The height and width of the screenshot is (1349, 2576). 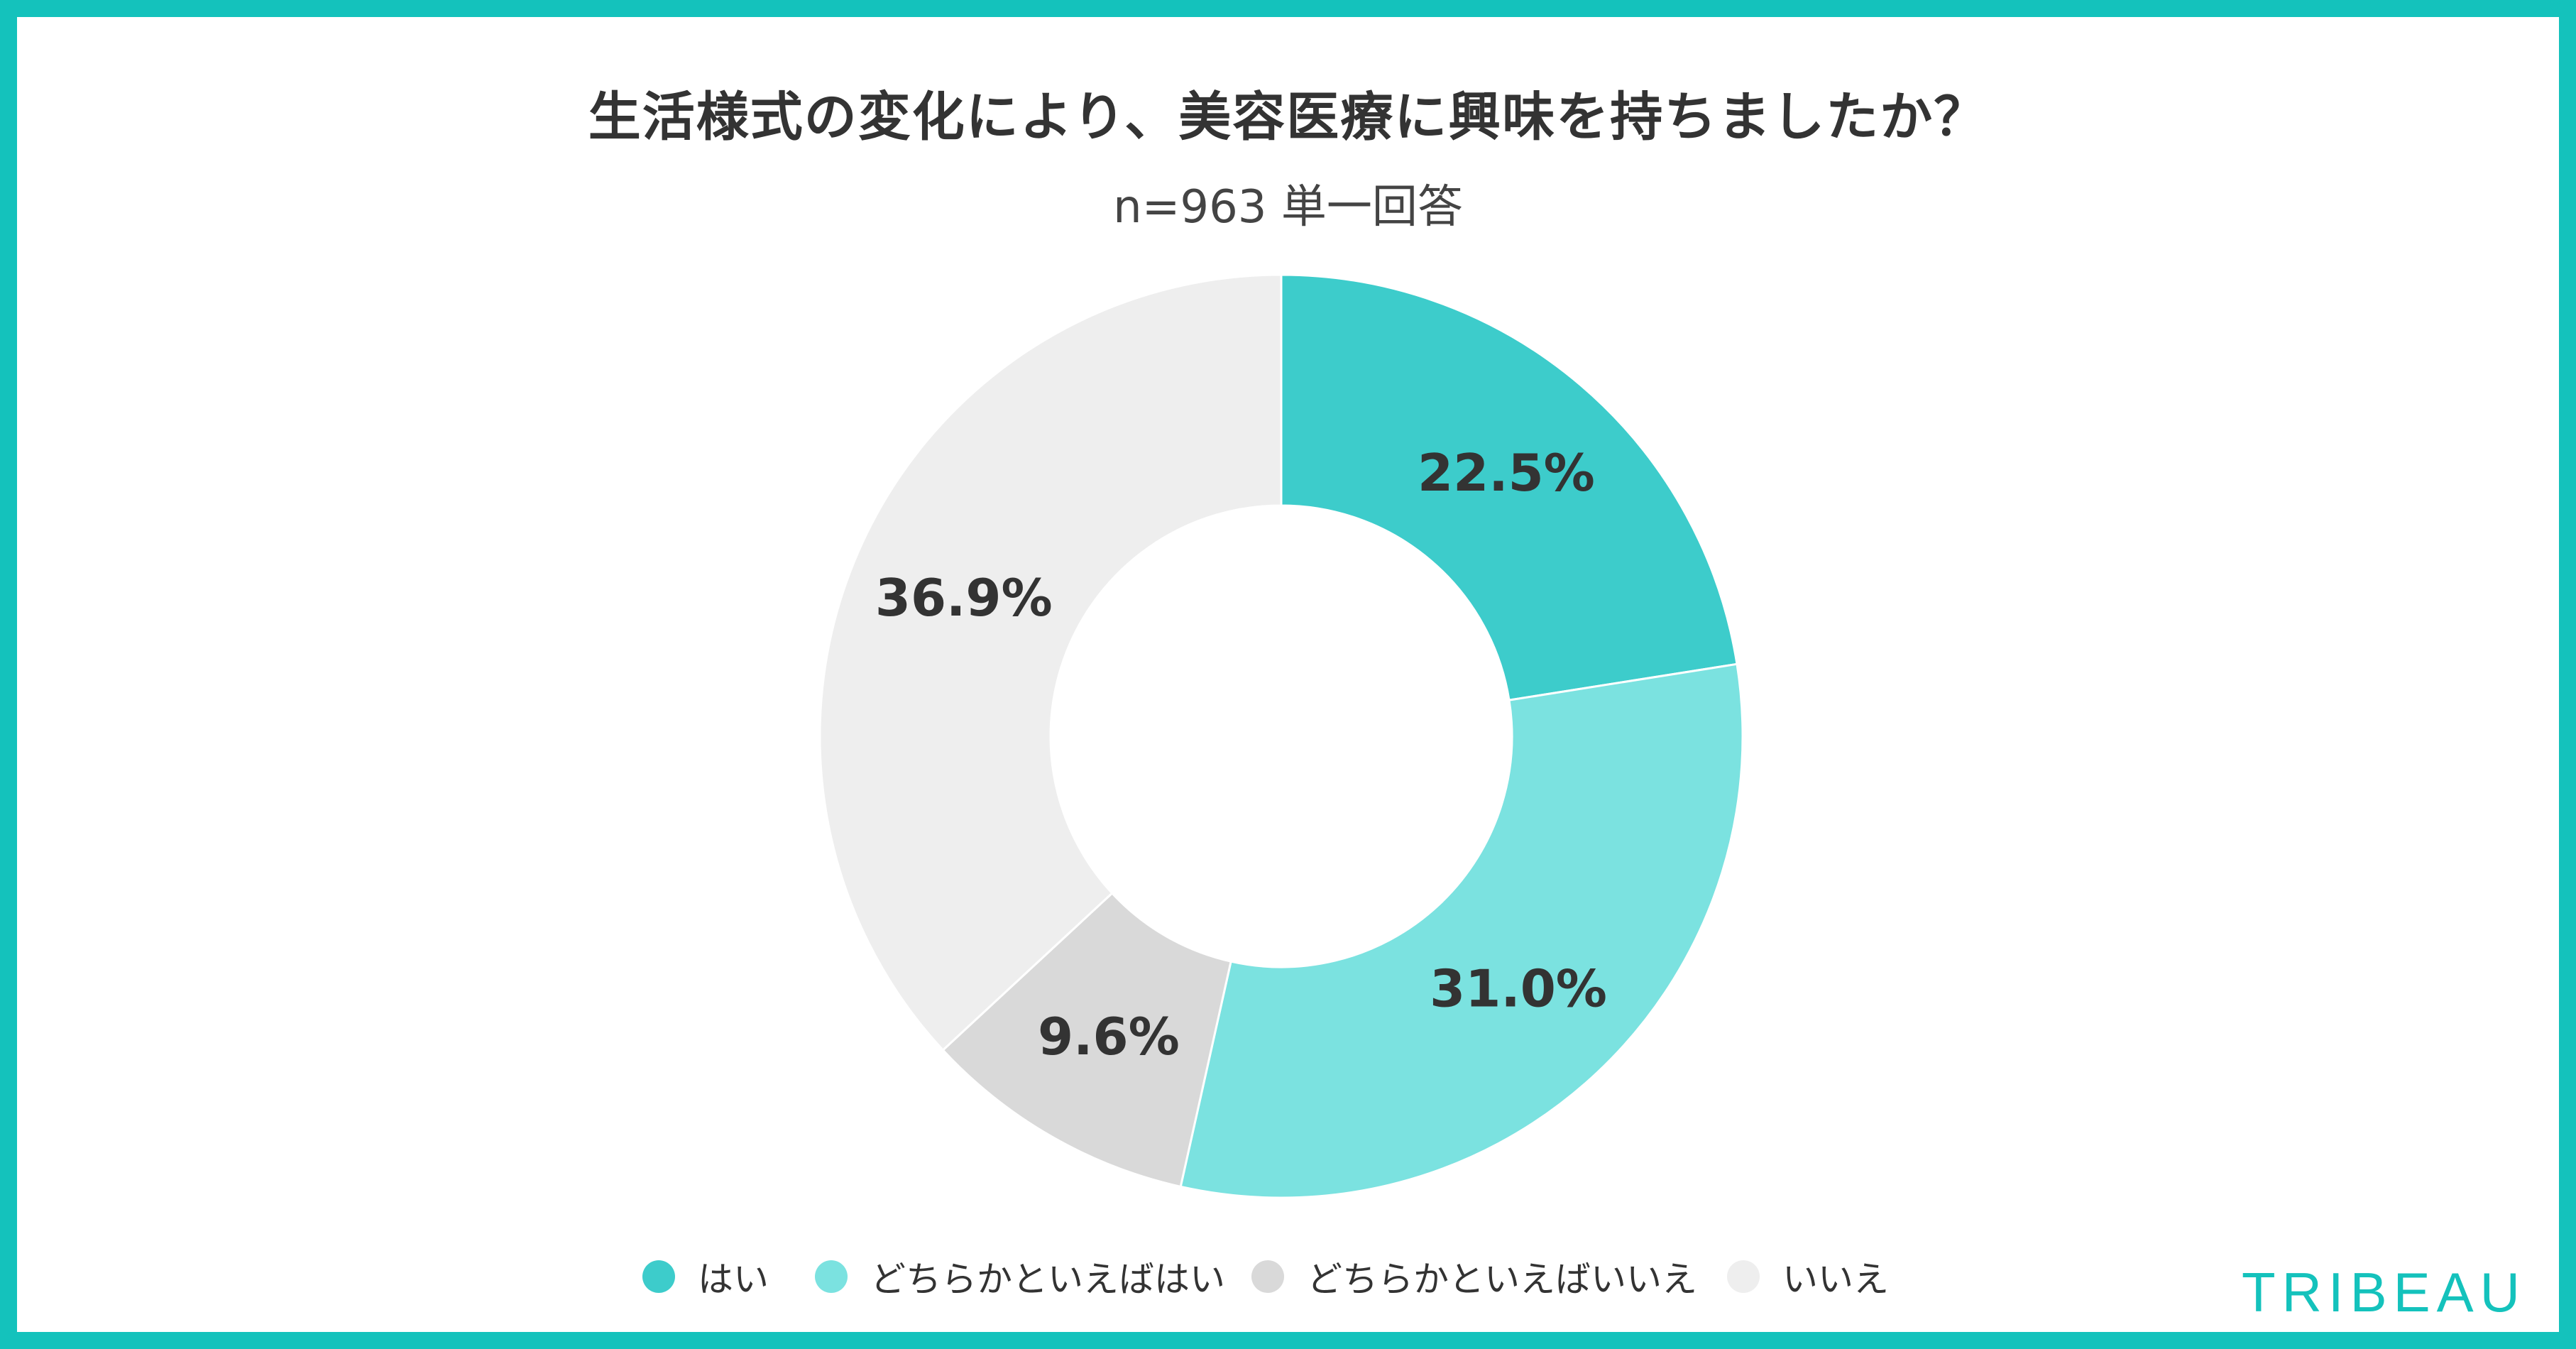 I want to click on slice-value-label-2: 31.0%, so click(x=1518, y=989).